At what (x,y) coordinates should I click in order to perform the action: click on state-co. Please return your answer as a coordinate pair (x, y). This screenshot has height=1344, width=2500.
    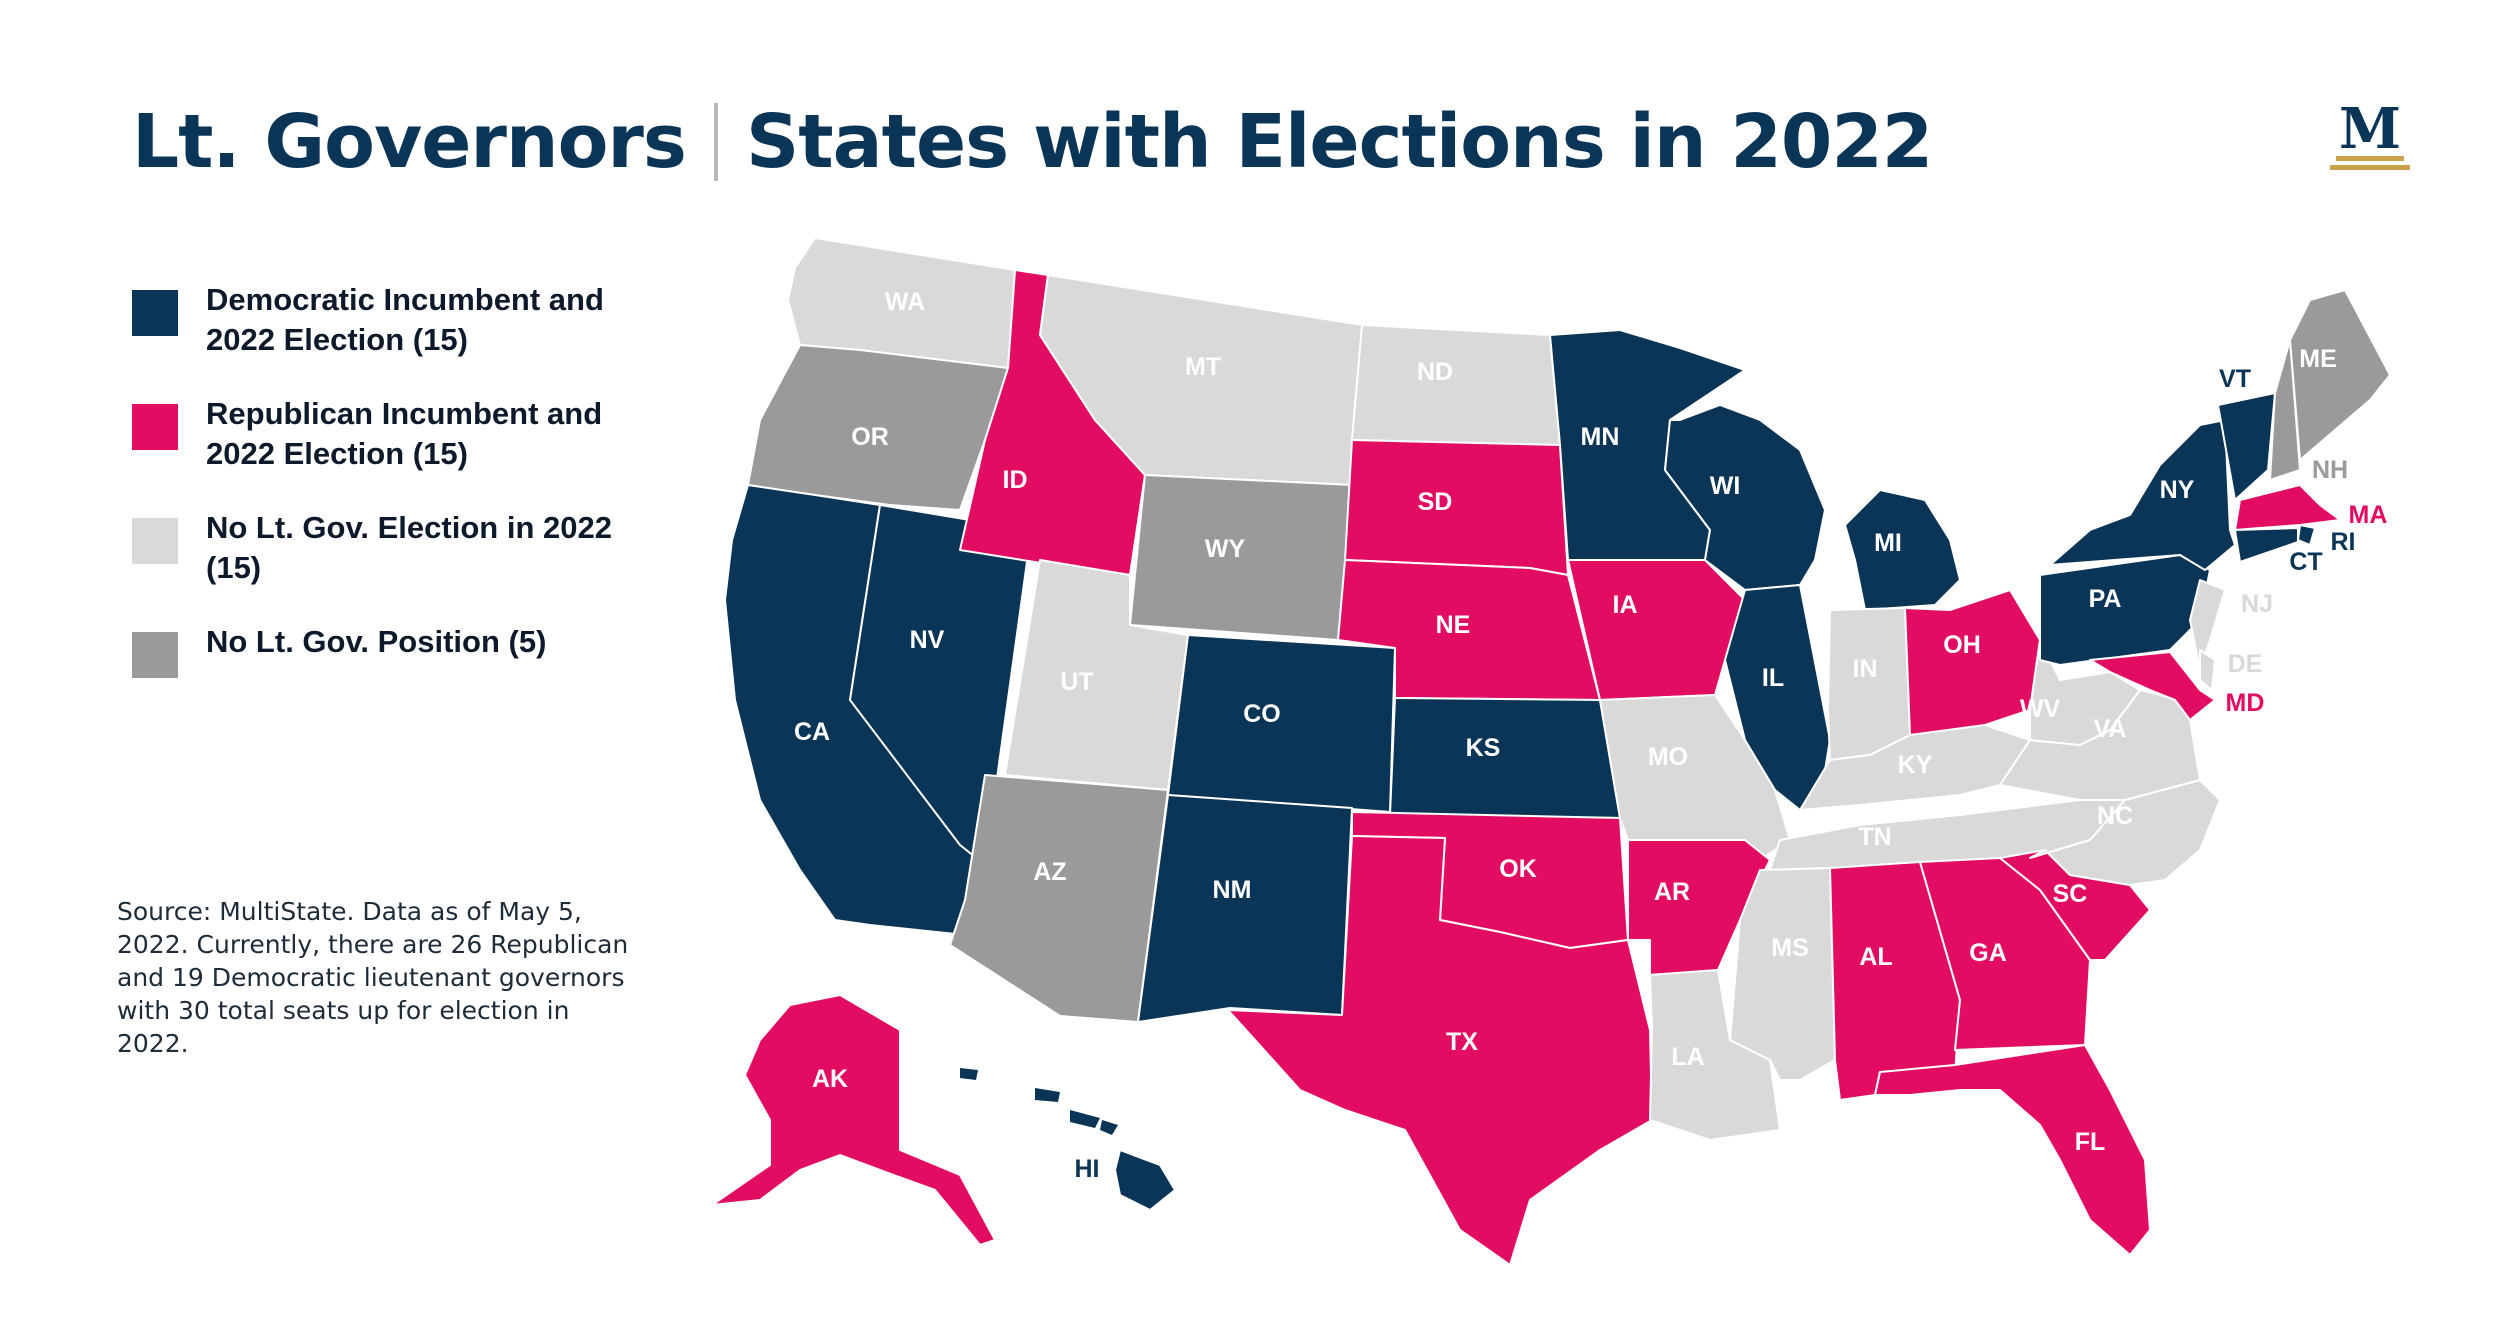
    Looking at the image, I should click on (1281, 723).